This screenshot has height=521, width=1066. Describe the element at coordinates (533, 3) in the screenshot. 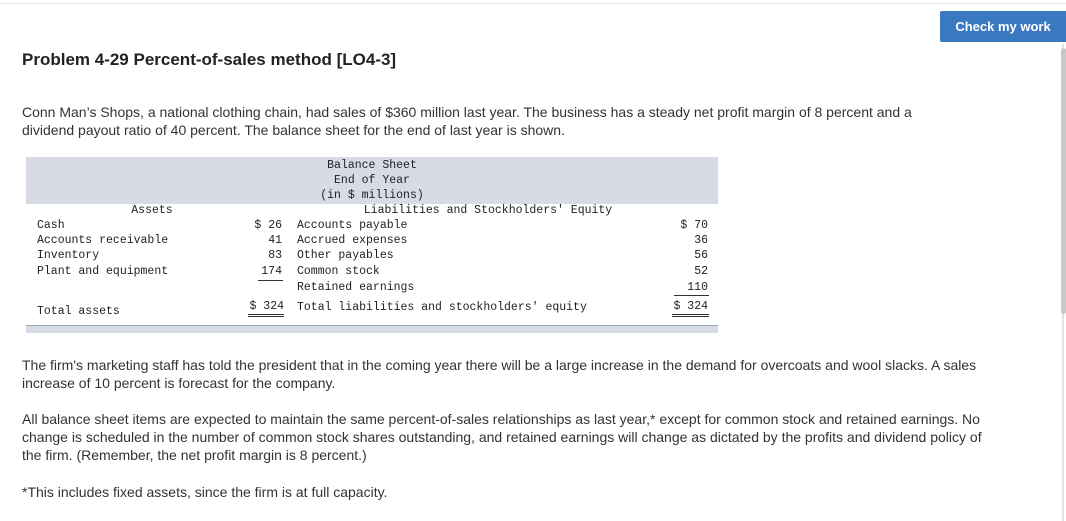

I see `top-divider` at that location.